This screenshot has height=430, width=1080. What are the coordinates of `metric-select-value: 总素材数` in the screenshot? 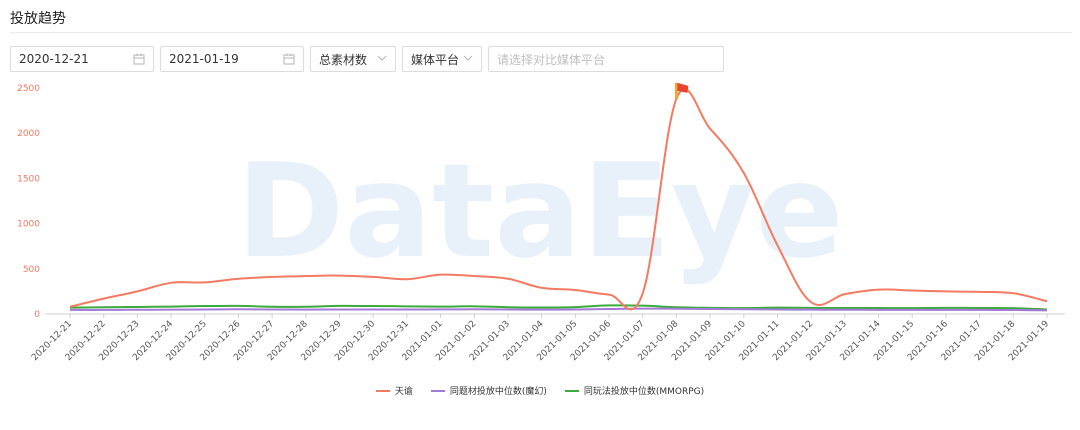 It's located at (343, 59).